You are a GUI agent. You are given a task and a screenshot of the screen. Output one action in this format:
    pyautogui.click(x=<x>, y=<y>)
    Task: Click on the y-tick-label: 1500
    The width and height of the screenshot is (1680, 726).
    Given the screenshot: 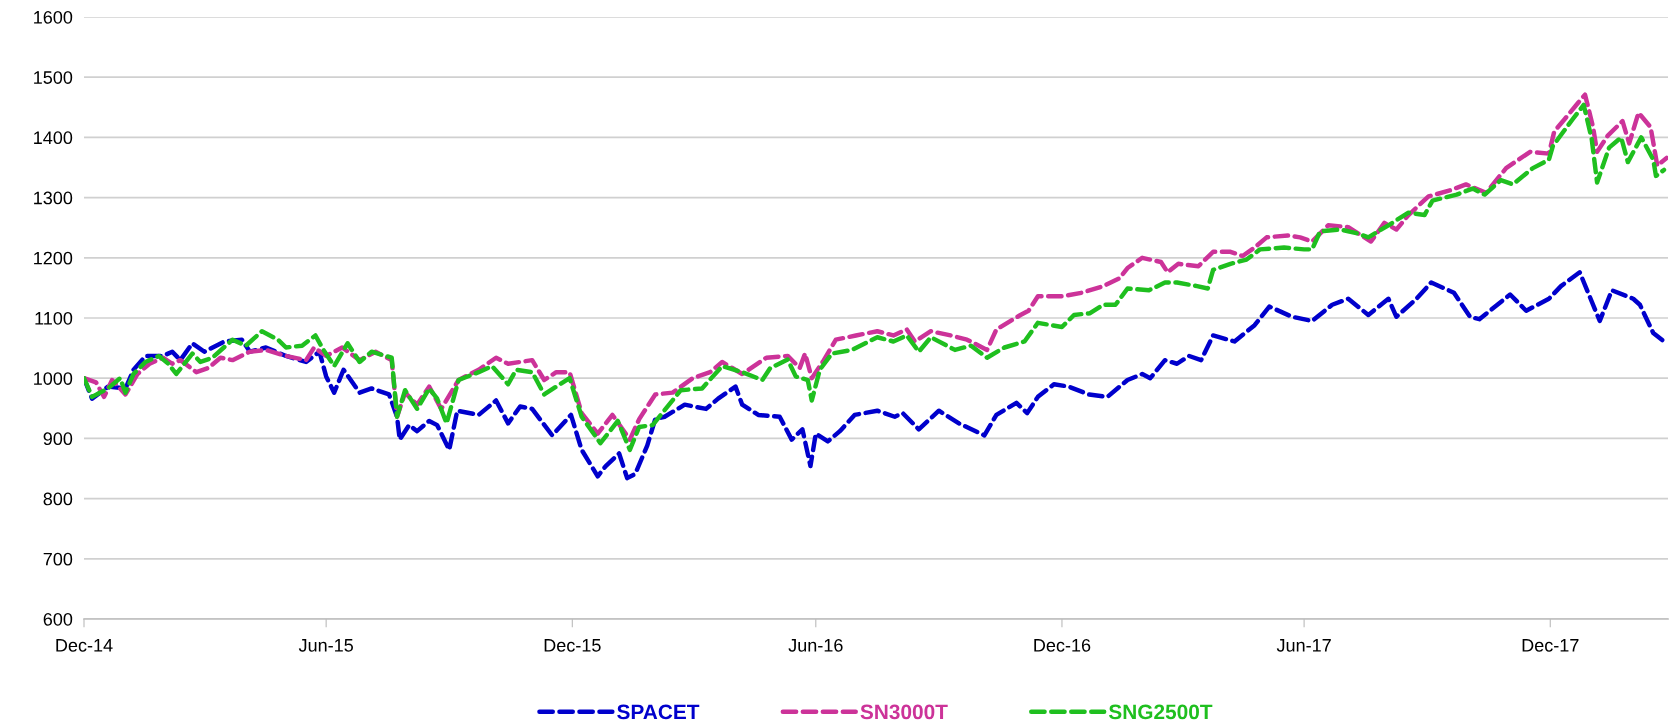 What is the action you would take?
    pyautogui.click(x=53, y=77)
    